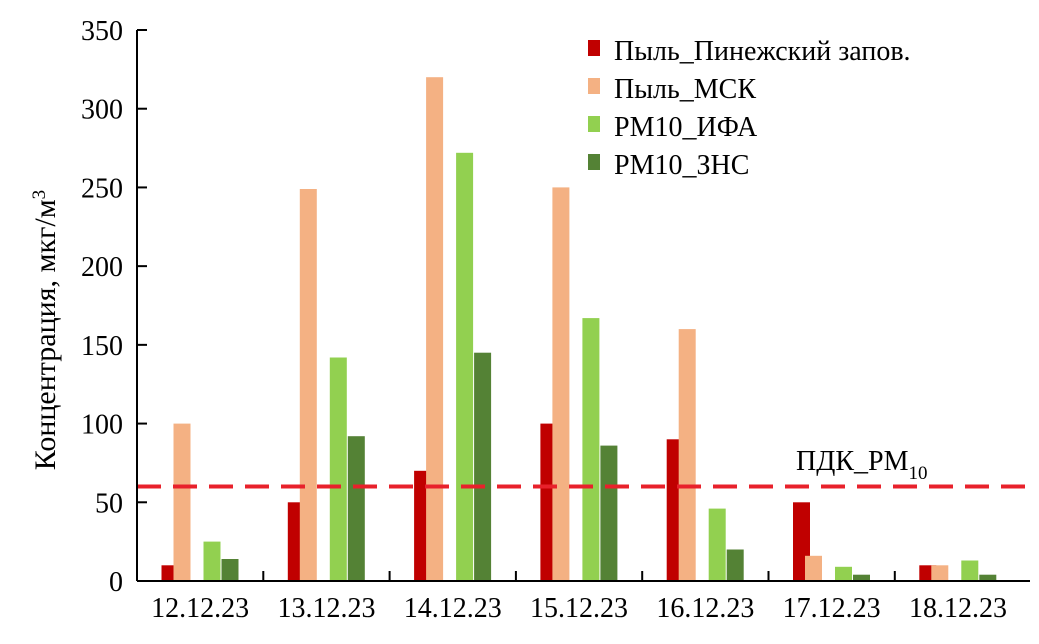 This screenshot has height=644, width=1039. What do you see at coordinates (212, 561) in the screenshot?
I see `bar-3-12.12.23` at bounding box center [212, 561].